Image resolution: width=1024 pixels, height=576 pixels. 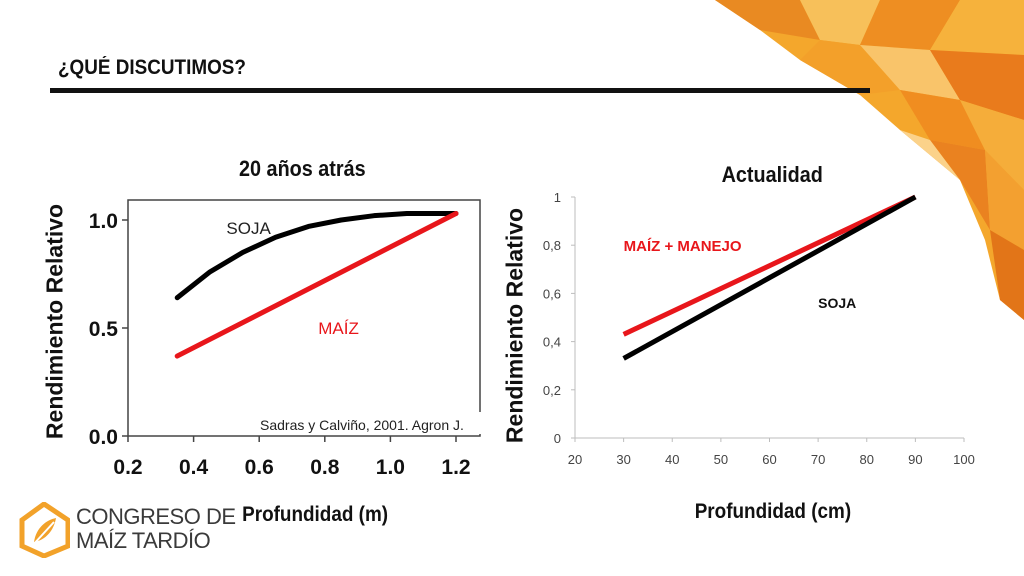 What do you see at coordinates (302, 168) in the screenshot?
I see `chart1-title: 20 años atrás` at bounding box center [302, 168].